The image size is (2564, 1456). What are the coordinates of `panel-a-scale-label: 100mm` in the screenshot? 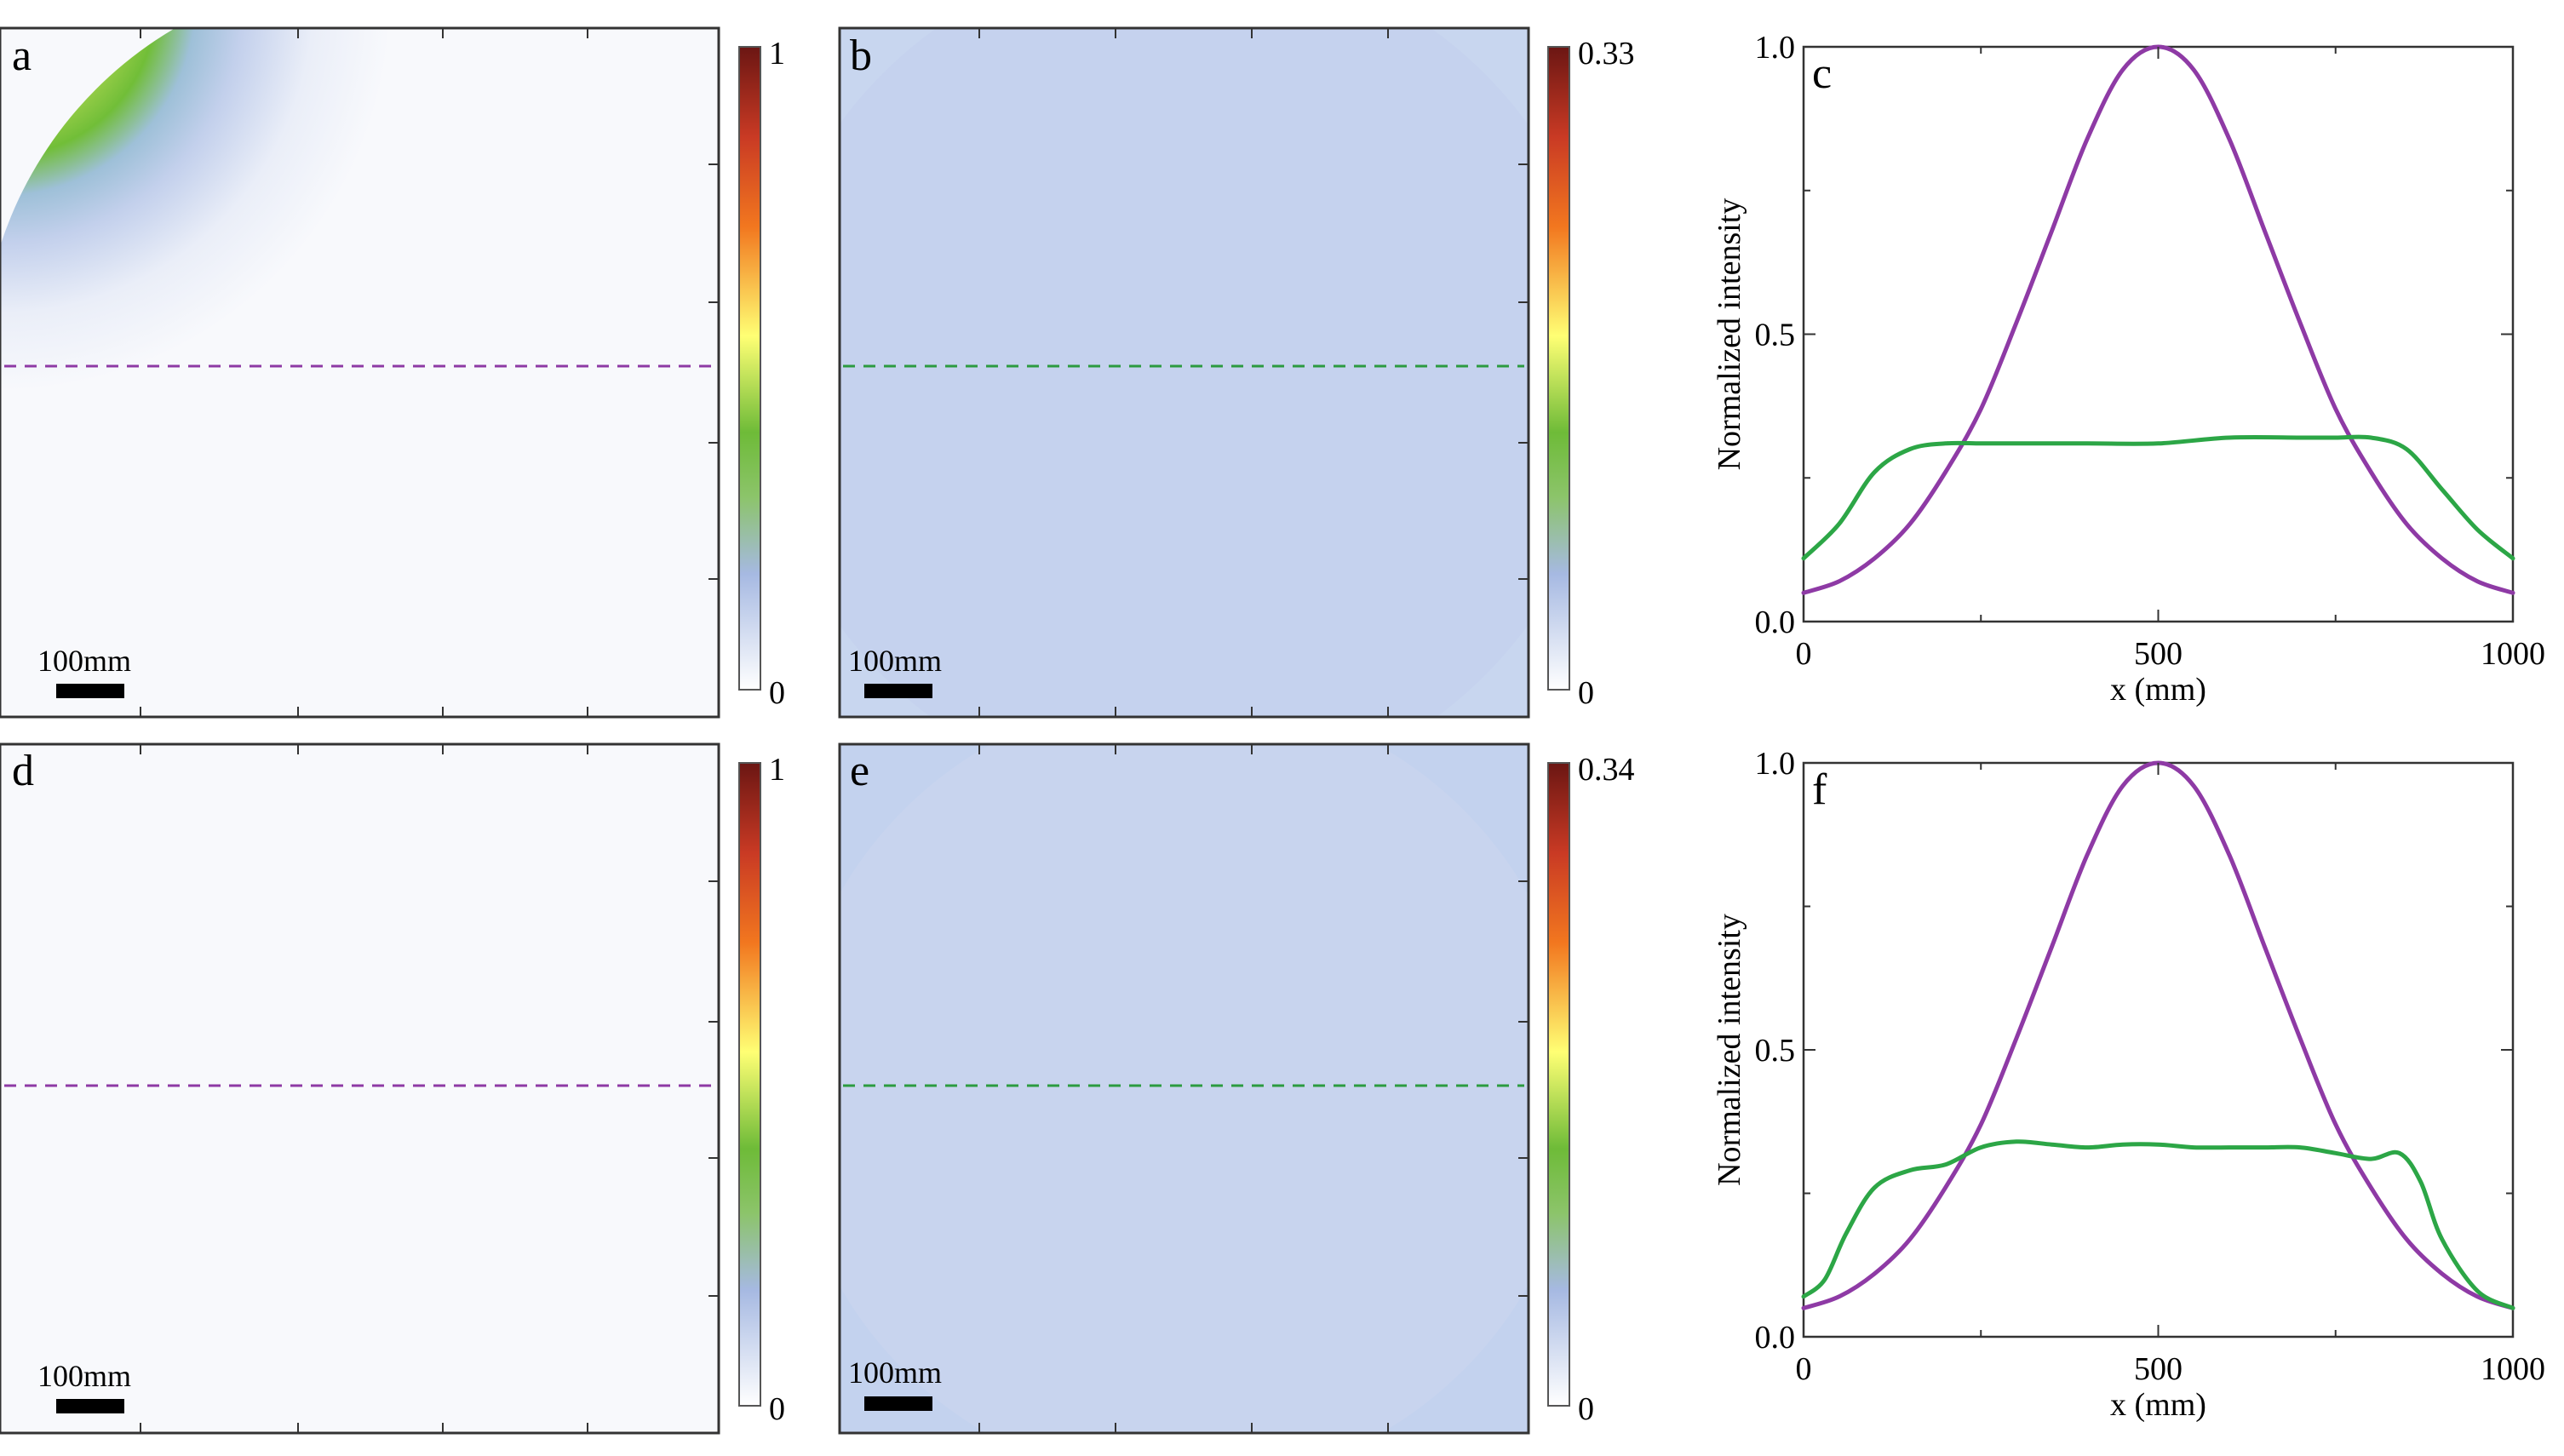 It's located at (84, 661).